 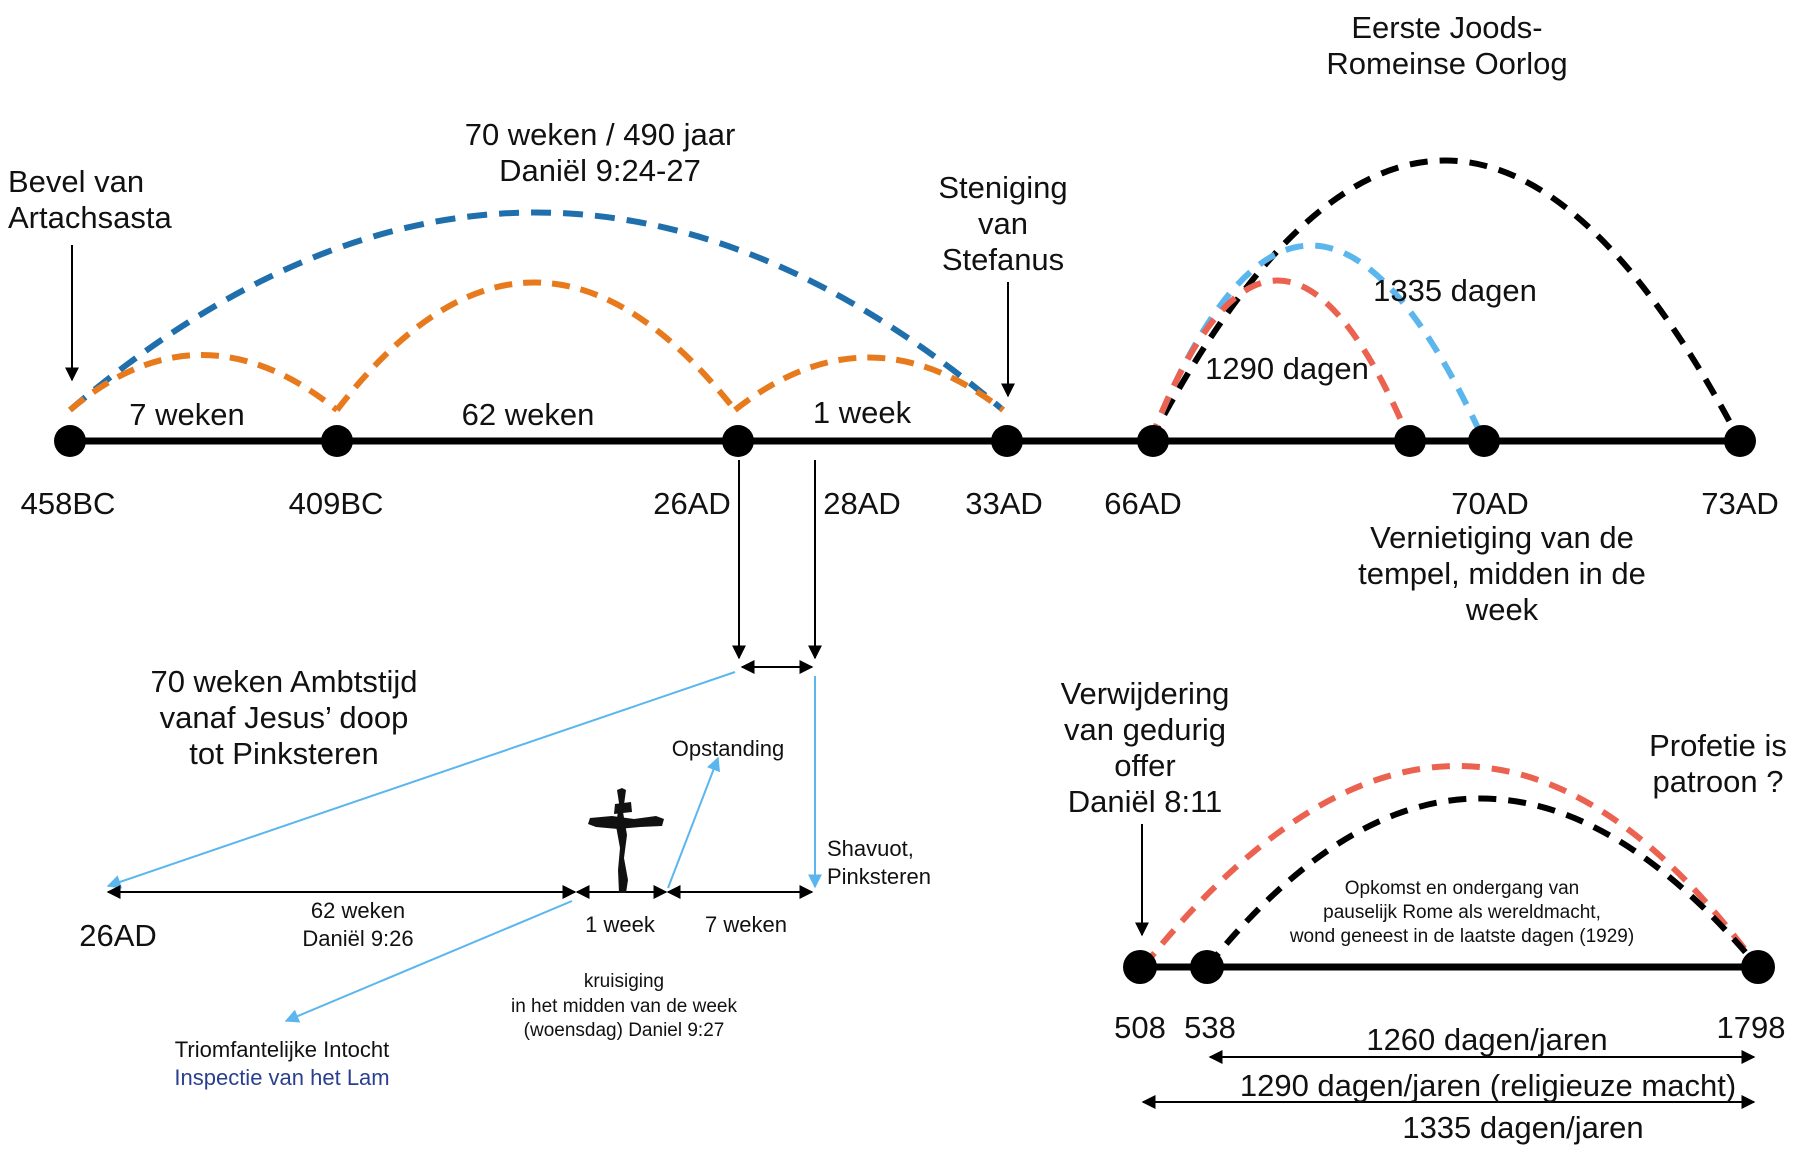 What do you see at coordinates (1004, 503) in the screenshot?
I see `label-33ad: 33AD` at bounding box center [1004, 503].